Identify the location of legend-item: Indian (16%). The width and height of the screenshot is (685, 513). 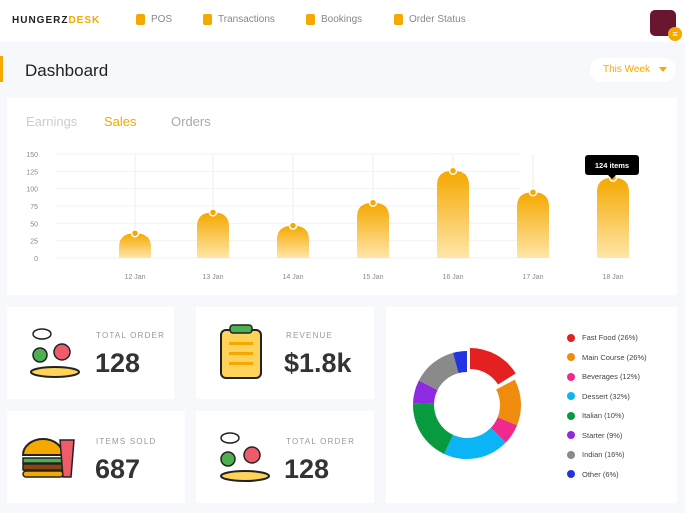
(596, 454).